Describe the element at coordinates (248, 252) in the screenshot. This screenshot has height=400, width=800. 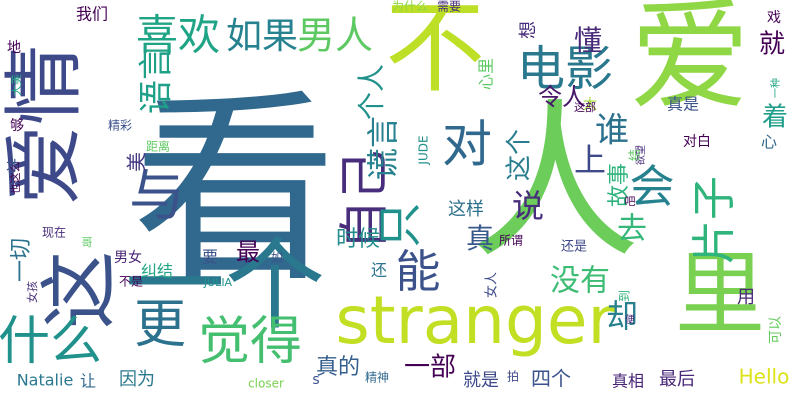
I see `cloud-word: 最` at that location.